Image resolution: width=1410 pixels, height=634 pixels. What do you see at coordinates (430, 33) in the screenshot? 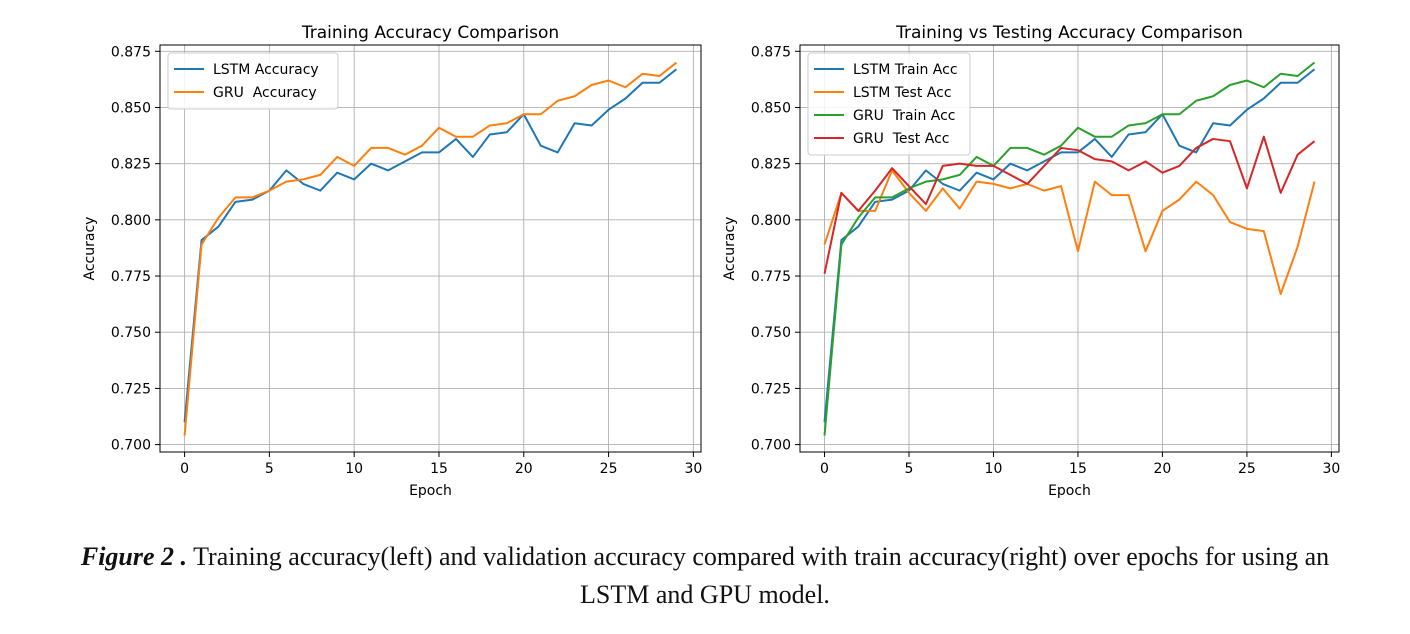
I see `chart-title: Training Accuracy Comparison` at bounding box center [430, 33].